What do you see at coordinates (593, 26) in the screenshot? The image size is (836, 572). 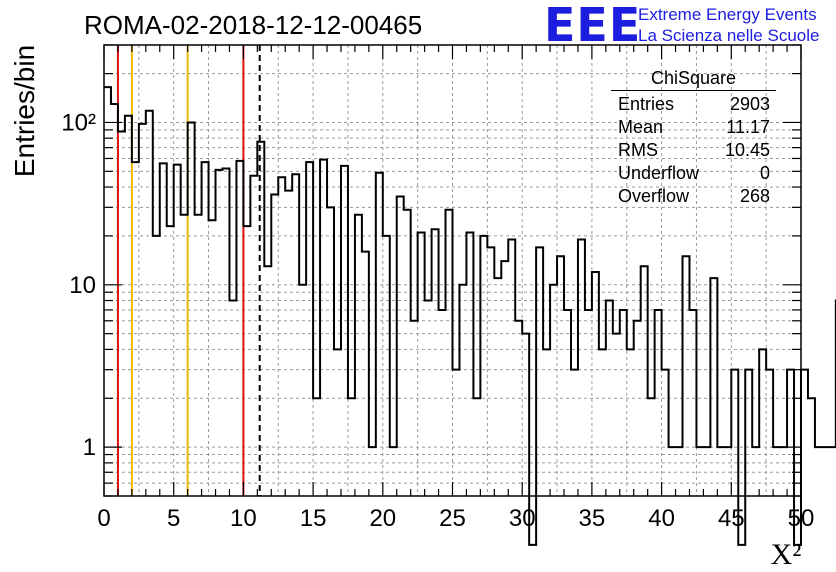 I see `eee-logo: EEE` at bounding box center [593, 26].